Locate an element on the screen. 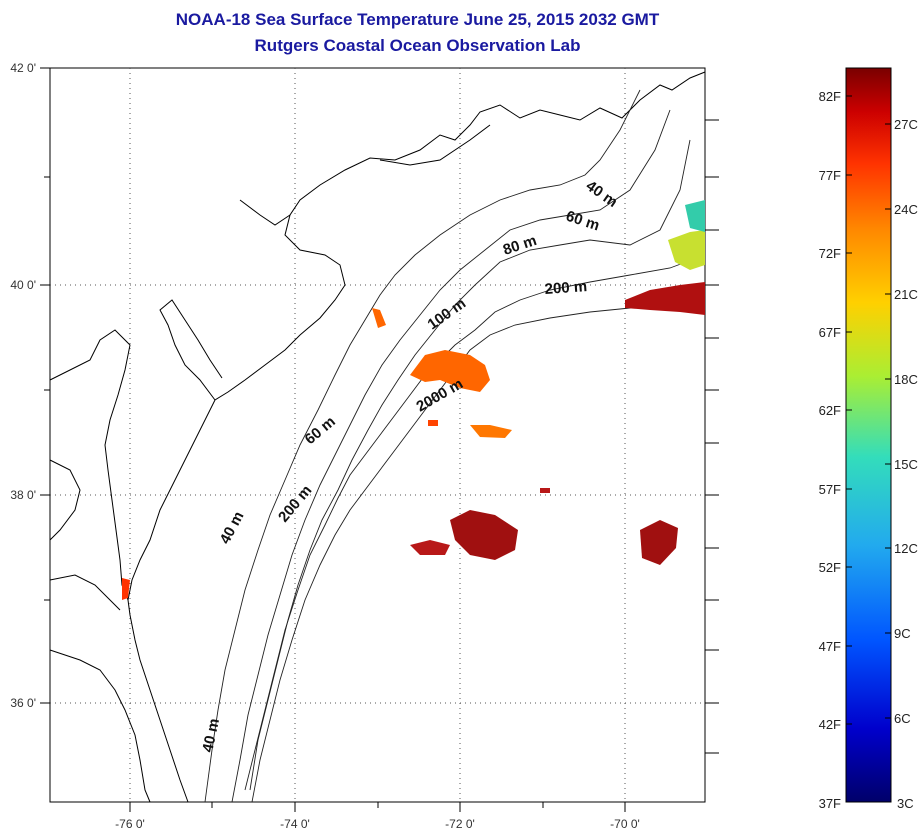 Image resolution: width=920 pixels, height=832 pixels. colorbar-c-label: 12C is located at coordinates (906, 548).